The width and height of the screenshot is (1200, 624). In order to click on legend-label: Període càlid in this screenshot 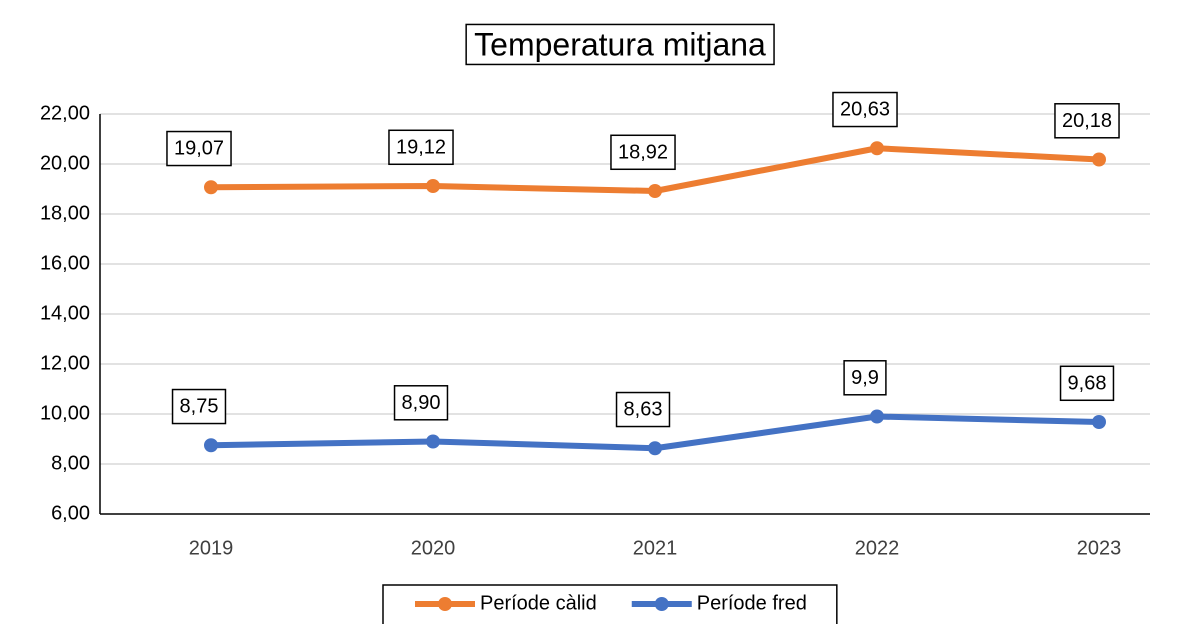, I will do `click(538, 603)`.